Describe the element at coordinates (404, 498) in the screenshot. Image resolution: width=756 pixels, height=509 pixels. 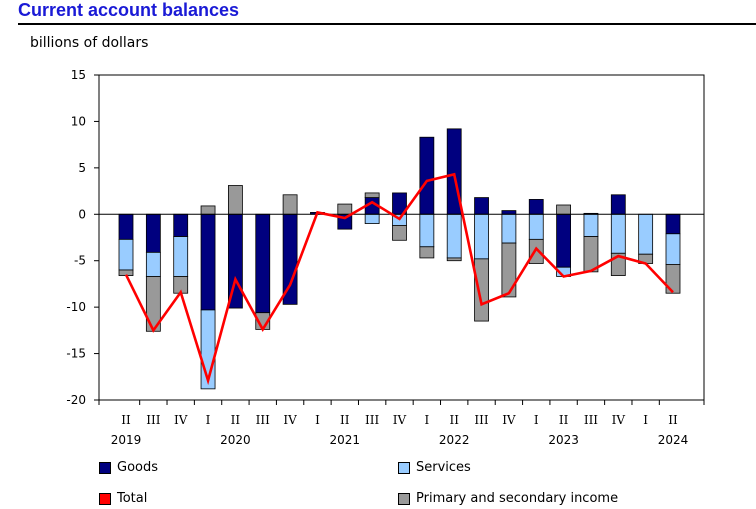
I see `legend-primary-secondary-swatch` at that location.